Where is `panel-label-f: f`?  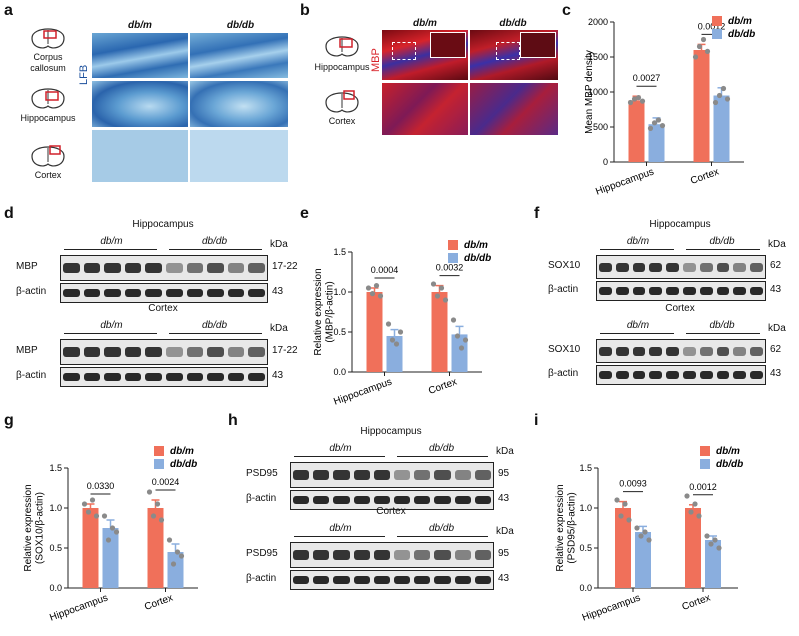 panel-label-f: f is located at coordinates (537, 213).